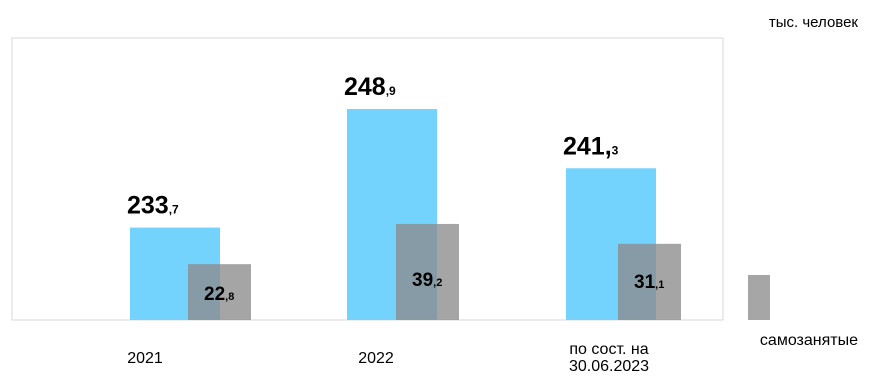  What do you see at coordinates (609, 358) in the screenshot?
I see `x-tick-label-2: по сост. на 30.06.2023` at bounding box center [609, 358].